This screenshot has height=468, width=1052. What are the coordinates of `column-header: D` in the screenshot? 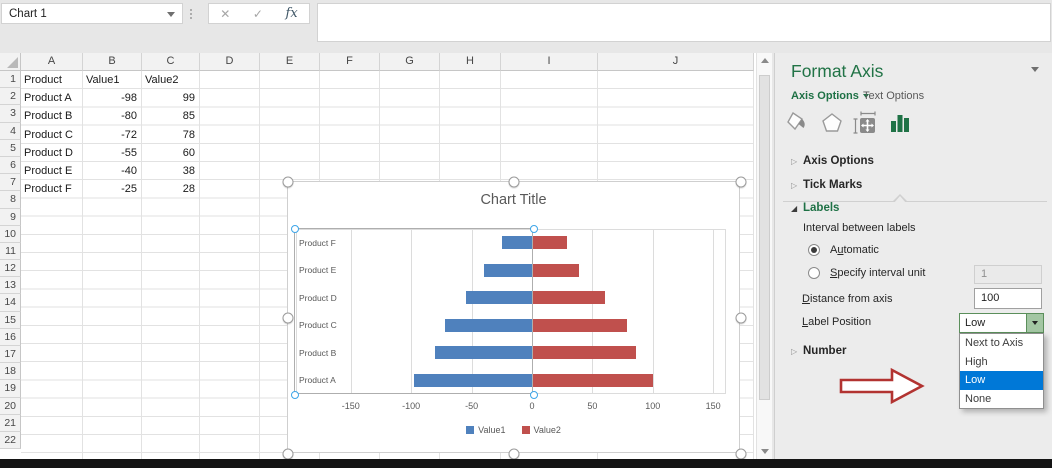 It's located at (230, 62).